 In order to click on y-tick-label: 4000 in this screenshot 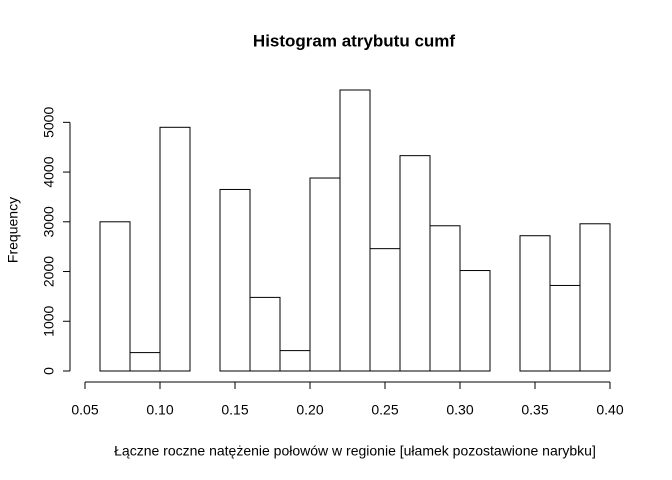, I will do `click(49, 171)`.